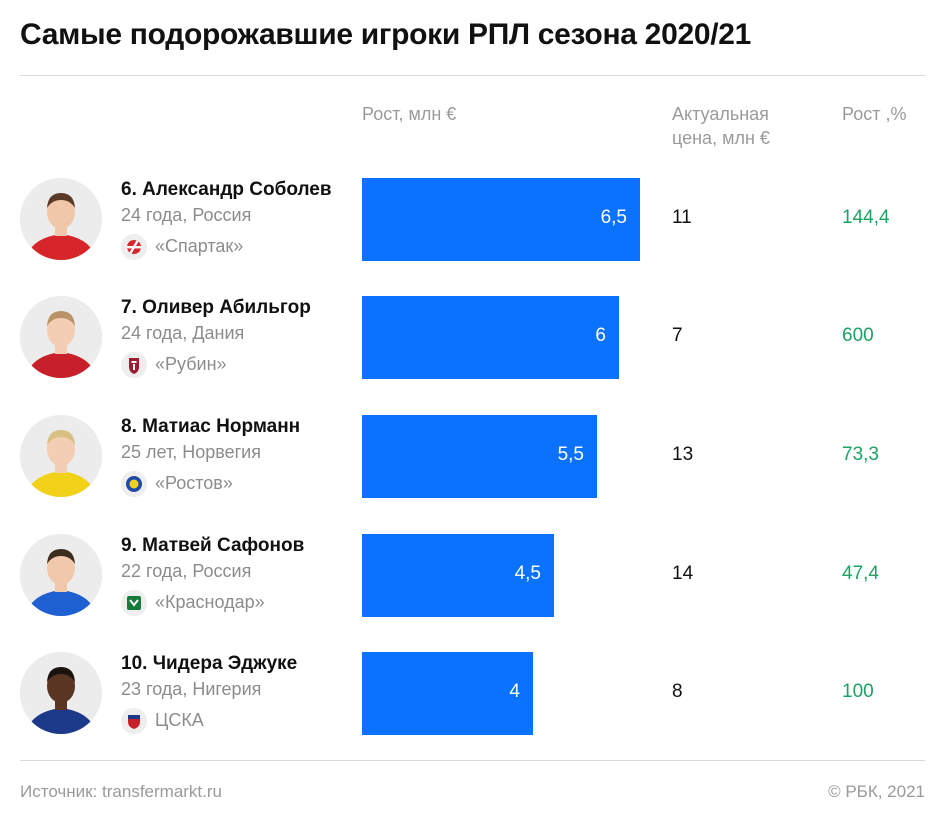  Describe the element at coordinates (216, 307) in the screenshot. I see `player-name: 7. Оливер Абильгор` at that location.